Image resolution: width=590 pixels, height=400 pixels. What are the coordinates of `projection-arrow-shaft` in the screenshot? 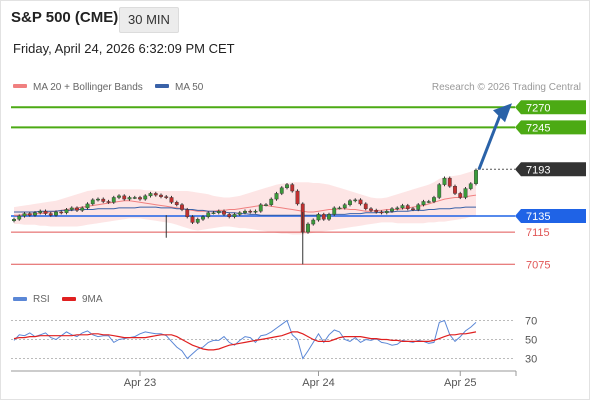 It's located at (489, 142).